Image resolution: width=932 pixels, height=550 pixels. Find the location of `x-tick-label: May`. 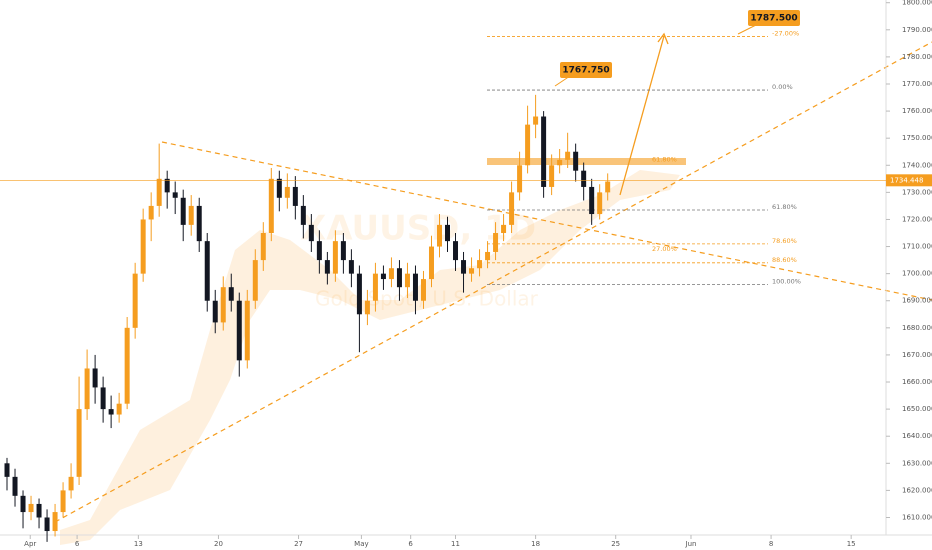

x-tick-label: May is located at coordinates (361, 544).